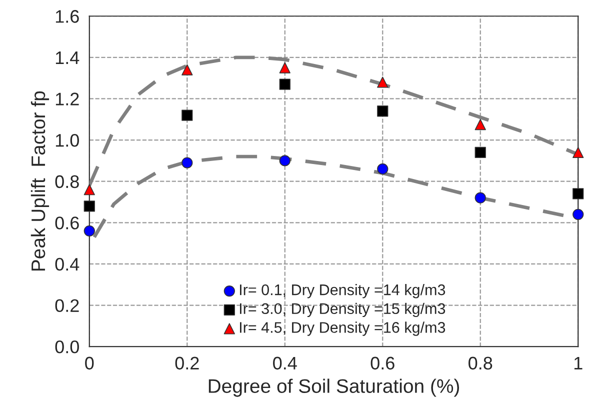  I want to click on x-tick-label: 1, so click(578, 363).